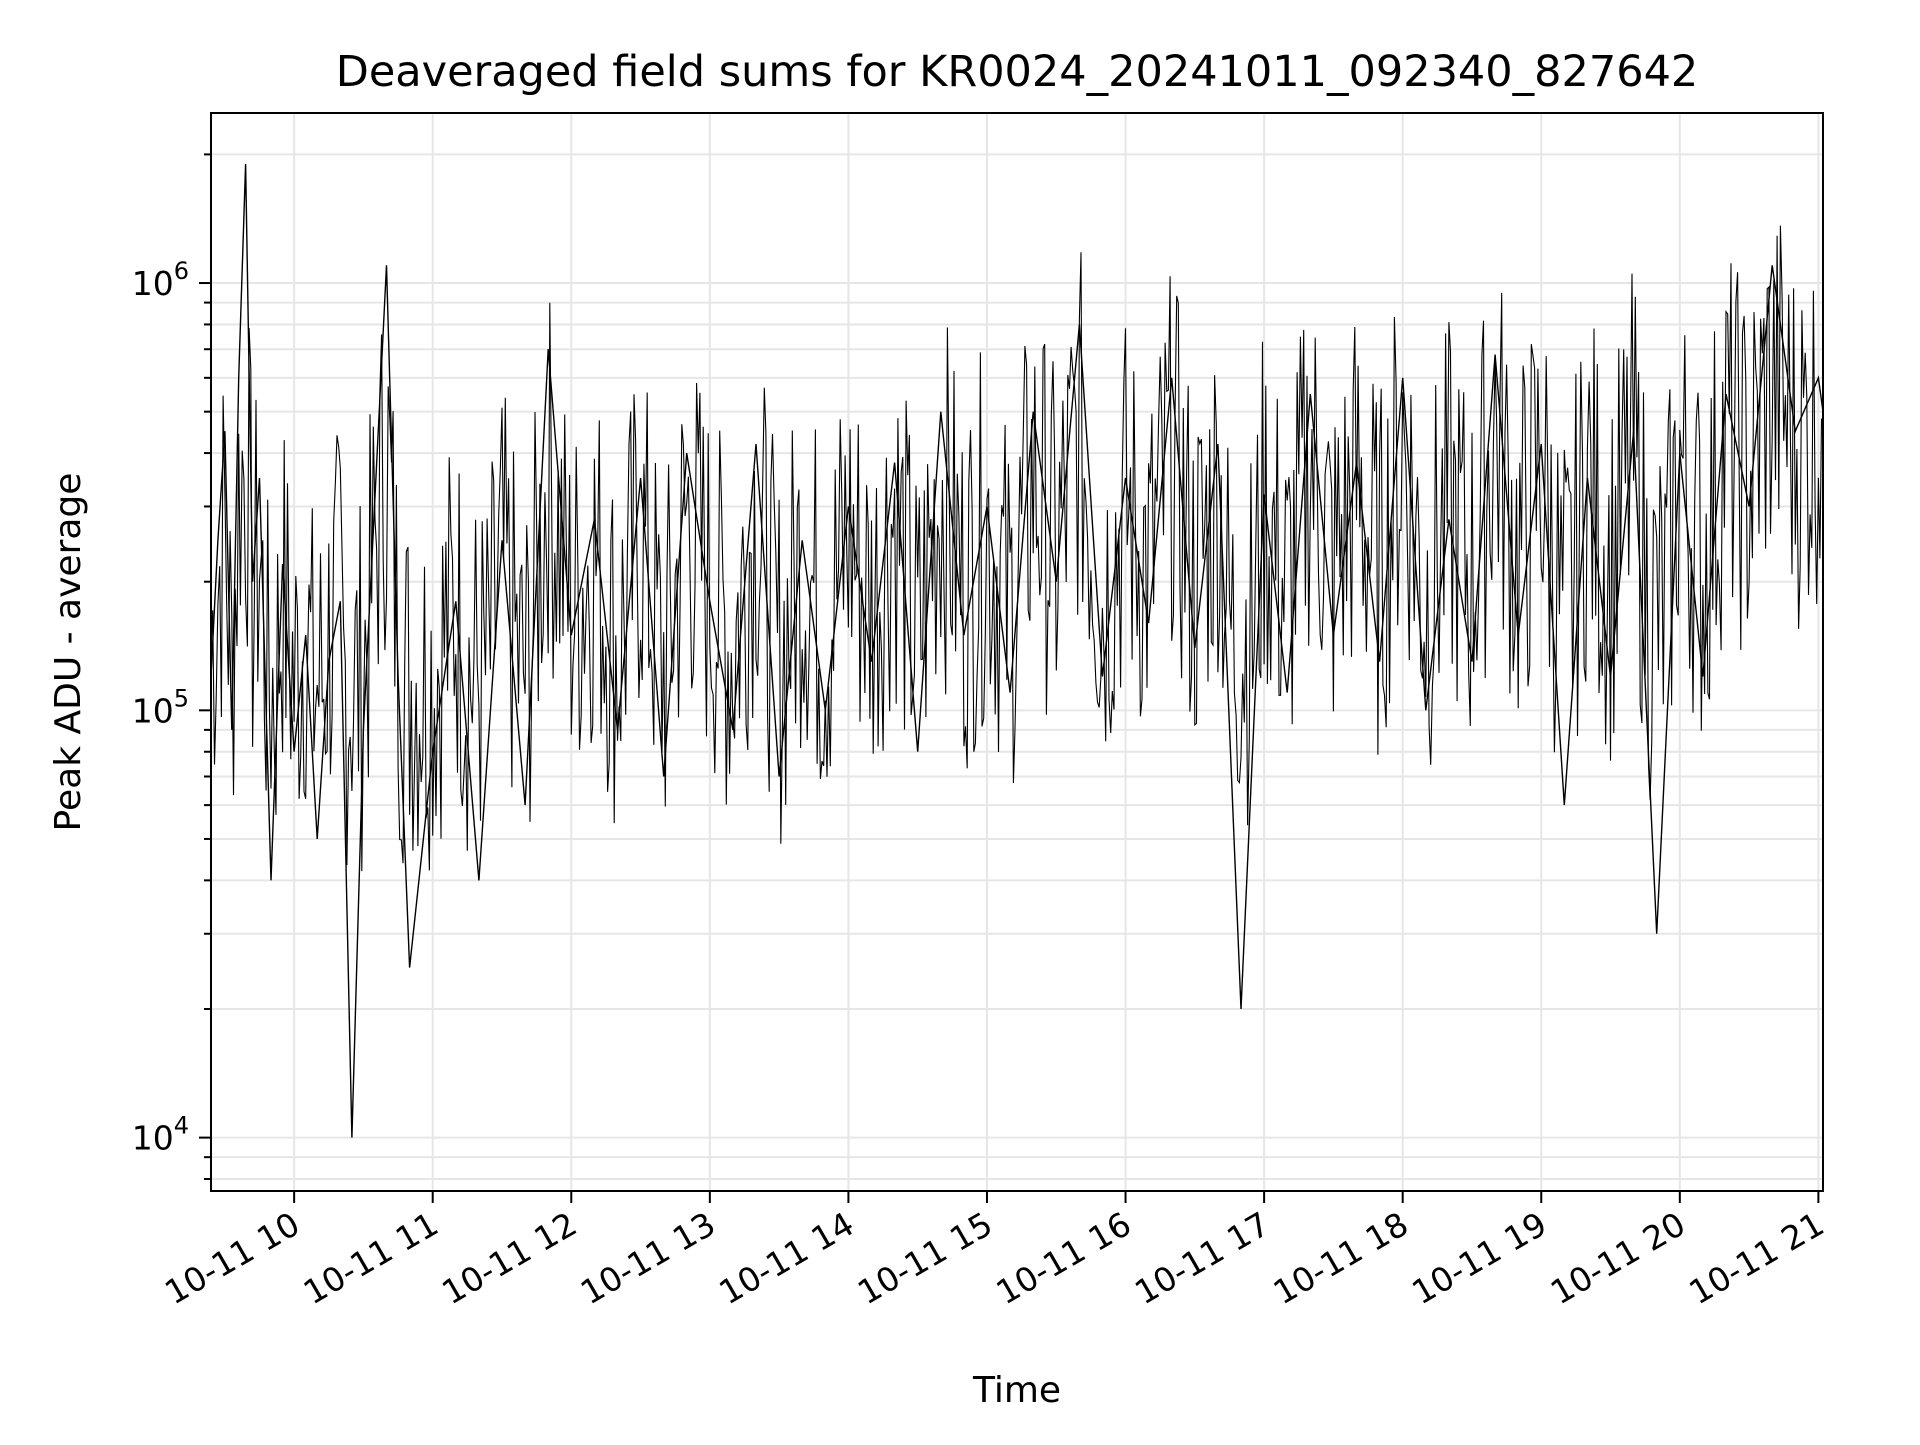 The image size is (1920, 1445). Describe the element at coordinates (648, 1258) in the screenshot. I see `x-tick-label: 10-11 13` at that location.